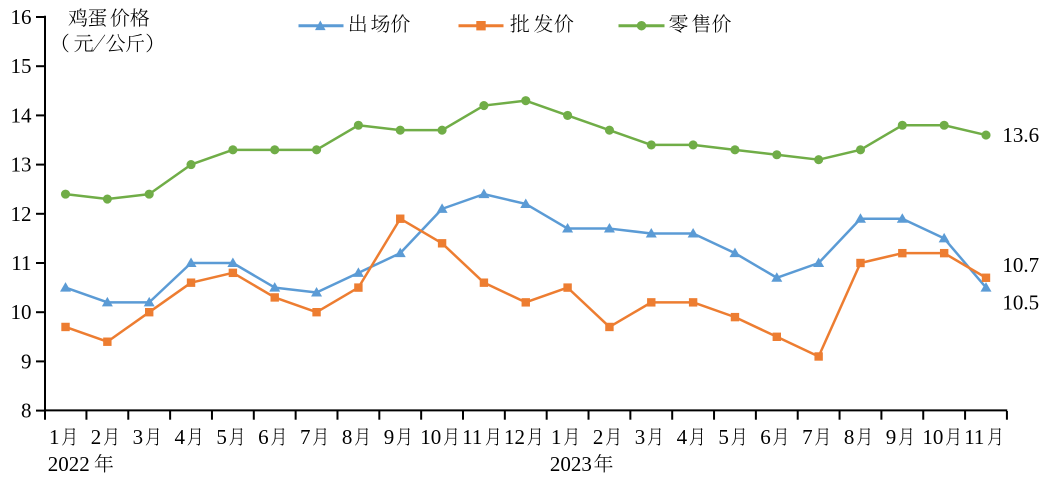  I want to click on svg-text: 2023, so click(571, 464).